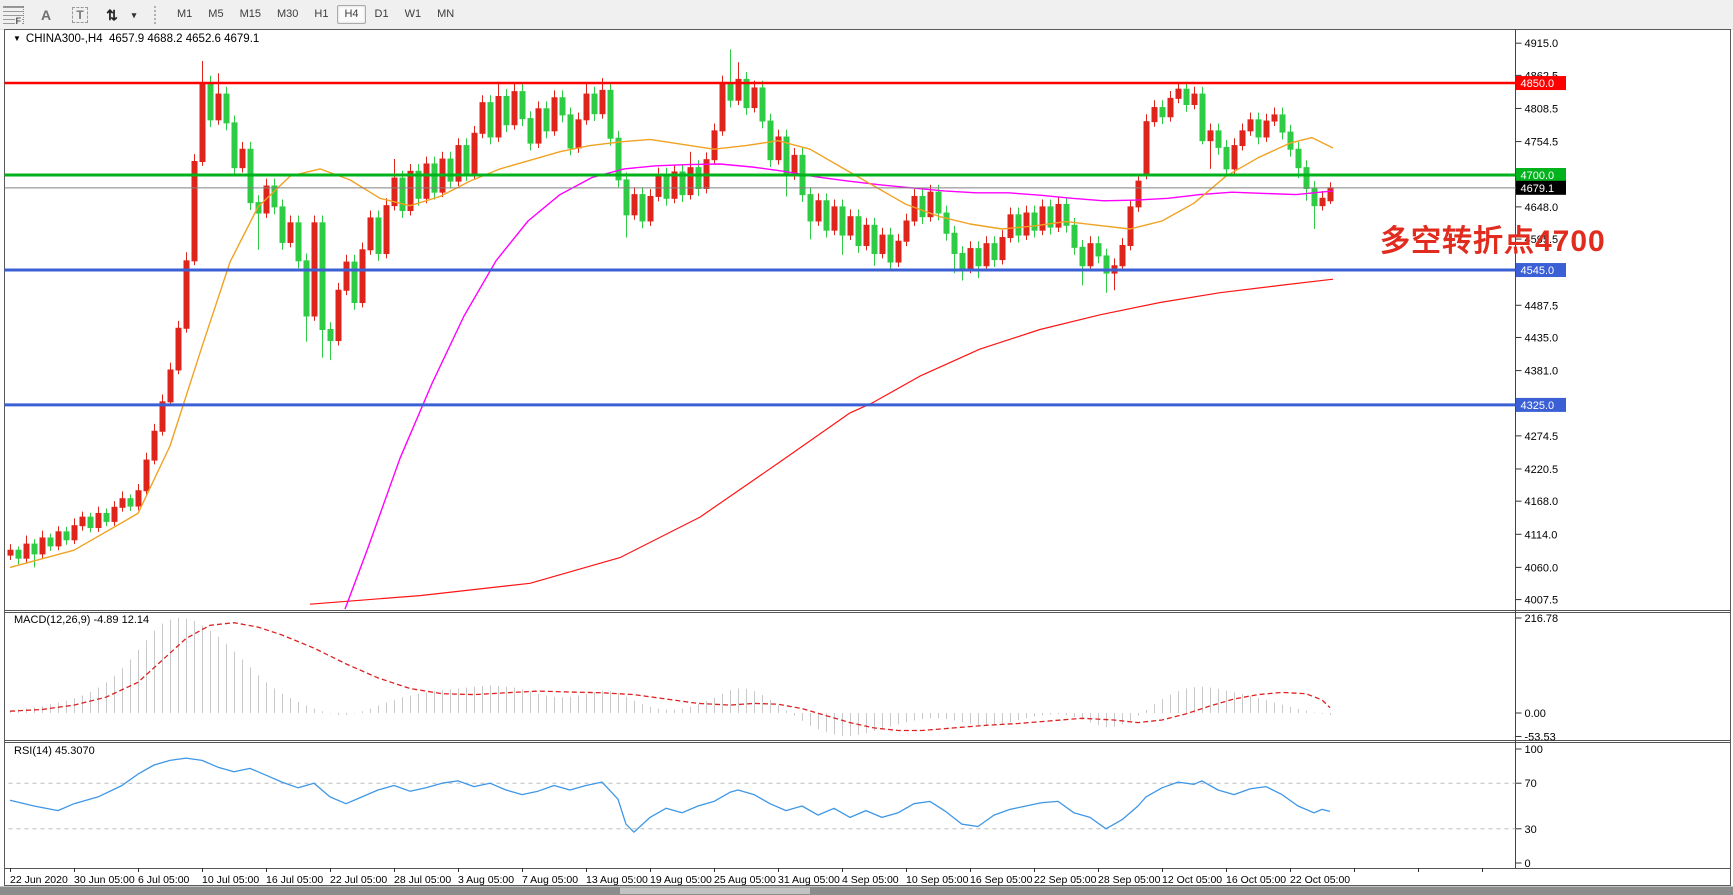 This screenshot has width=1733, height=895. I want to click on timeframe-m5: M5, so click(216, 14).